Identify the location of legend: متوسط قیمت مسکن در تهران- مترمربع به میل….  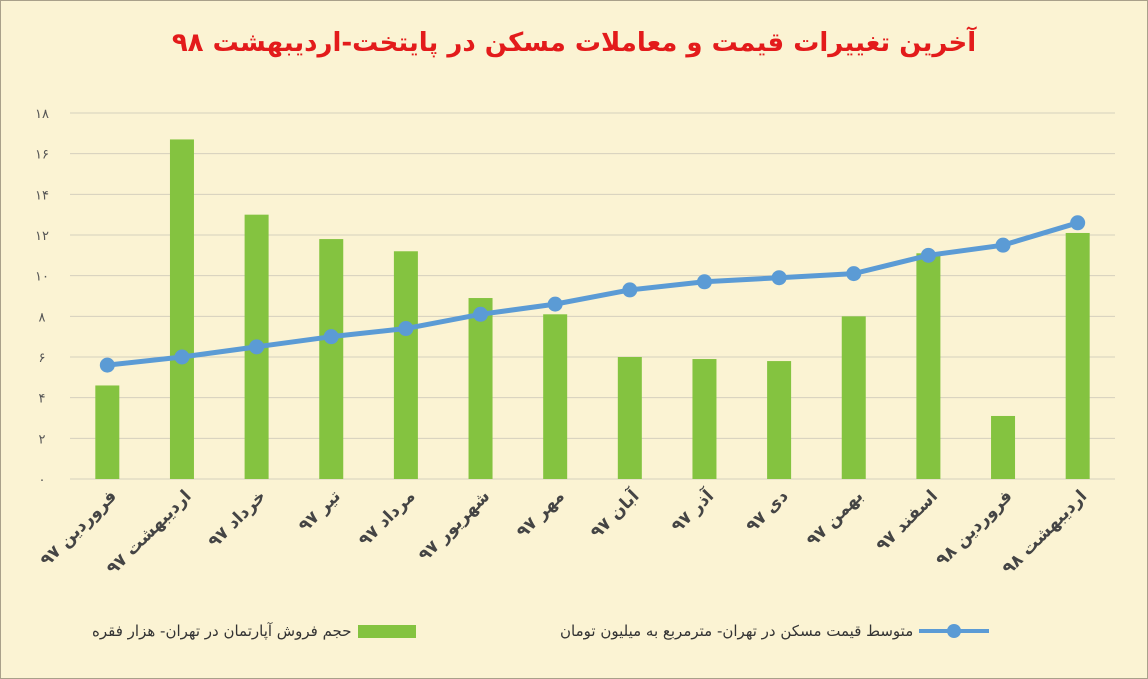
(574, 633).